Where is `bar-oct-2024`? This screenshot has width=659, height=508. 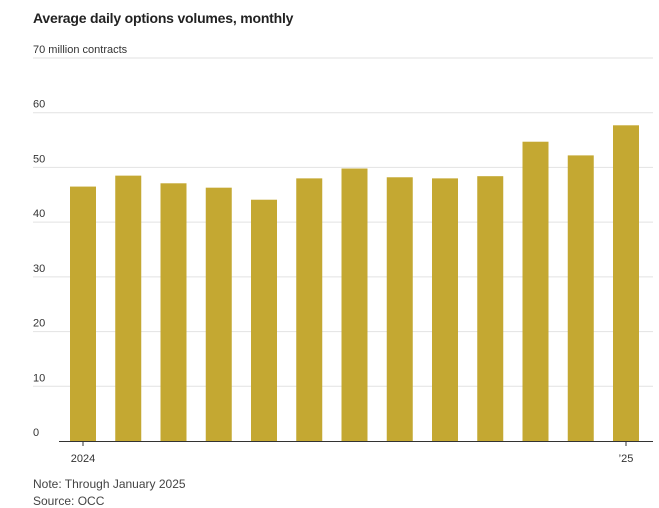 bar-oct-2024 is located at coordinates (490, 308).